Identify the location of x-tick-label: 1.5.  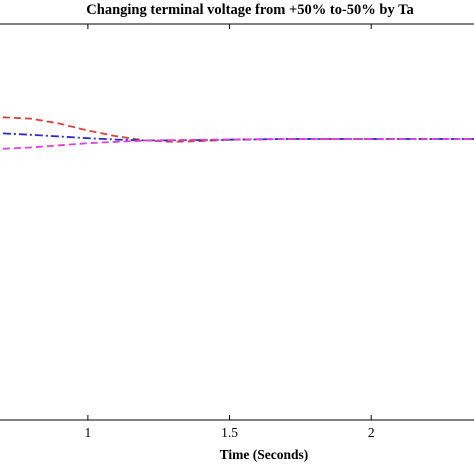
(229, 432).